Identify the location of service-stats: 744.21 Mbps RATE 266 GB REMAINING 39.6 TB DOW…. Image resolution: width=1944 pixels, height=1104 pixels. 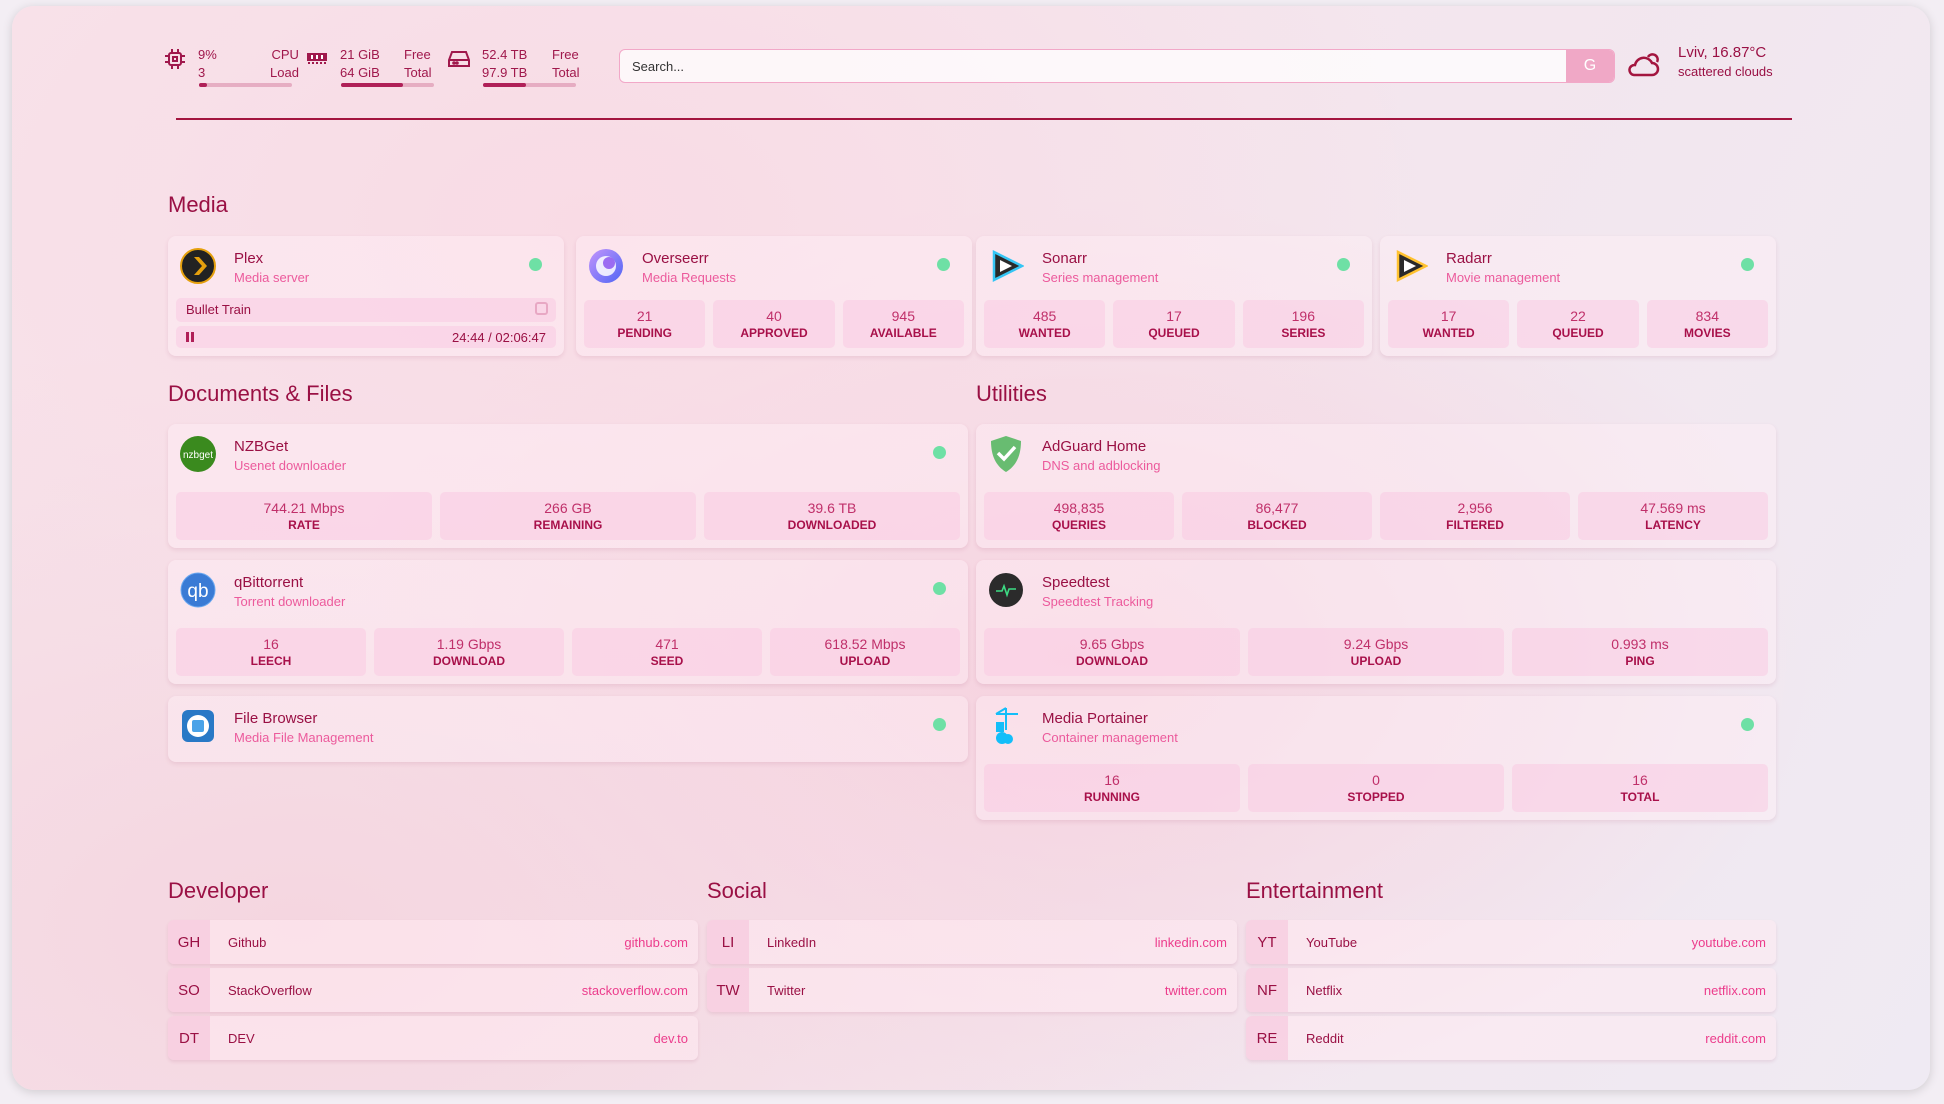
(568, 516).